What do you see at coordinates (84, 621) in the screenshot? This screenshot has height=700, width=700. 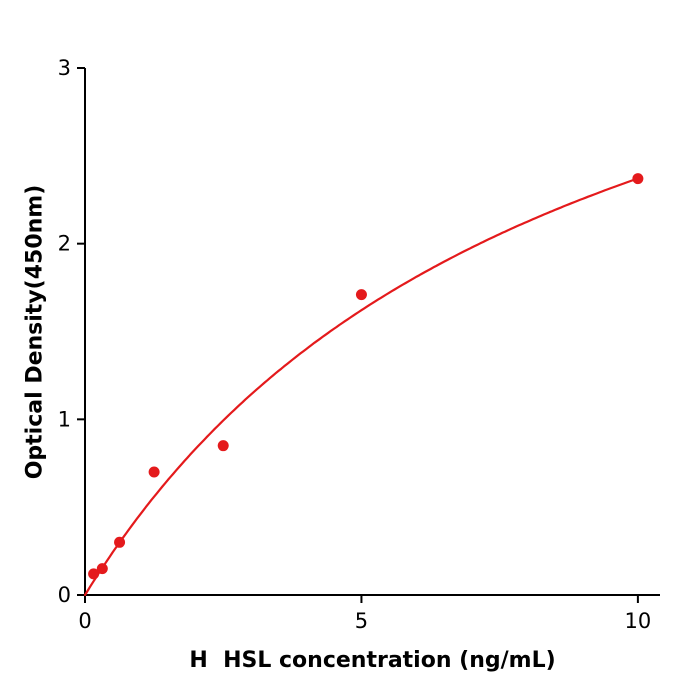 I see `x-tick-label: 0` at bounding box center [84, 621].